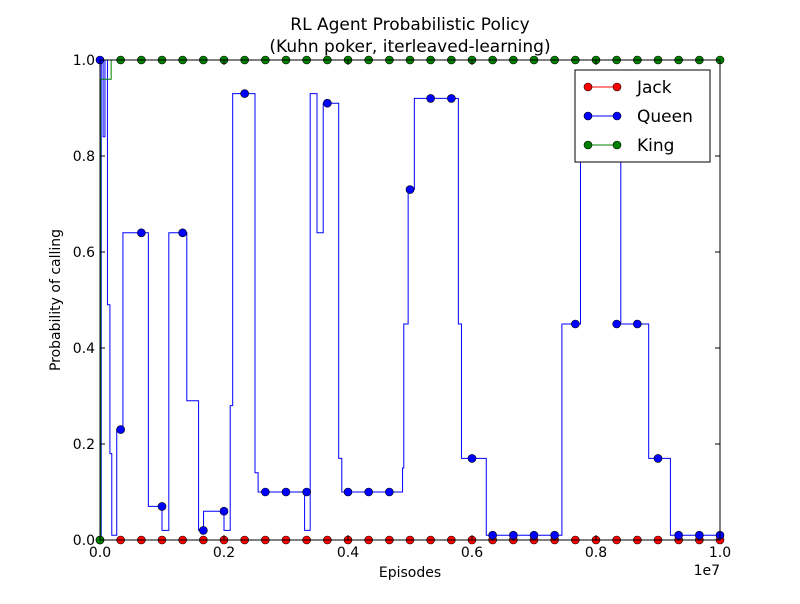 The image size is (800, 604). I want to click on y-tick-label: 0.0, so click(84, 541).